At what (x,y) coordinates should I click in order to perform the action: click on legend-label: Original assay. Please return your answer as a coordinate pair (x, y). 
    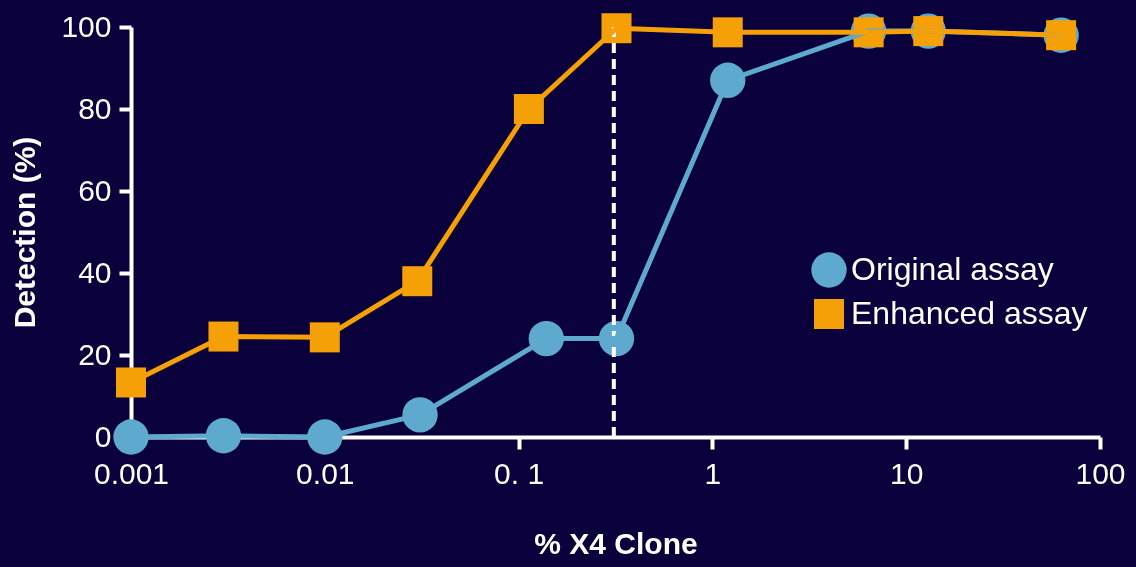
    Looking at the image, I should click on (952, 269).